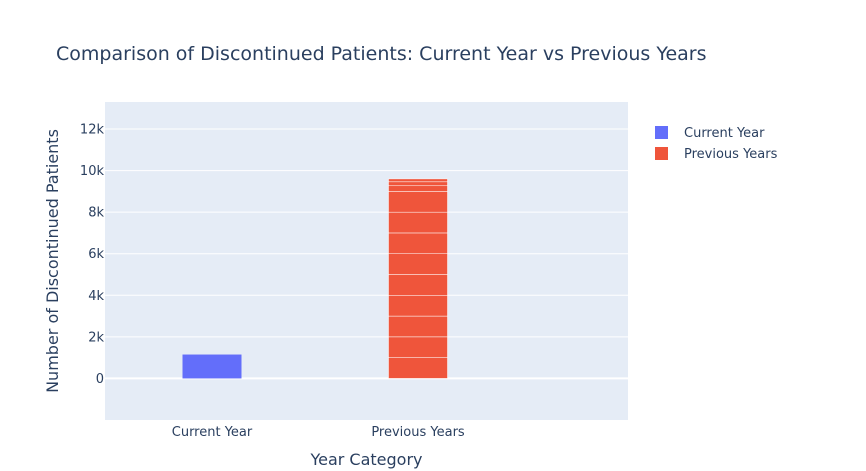 This screenshot has height=471, width=866. I want to click on x-tick-label: Previous Years, so click(418, 432).